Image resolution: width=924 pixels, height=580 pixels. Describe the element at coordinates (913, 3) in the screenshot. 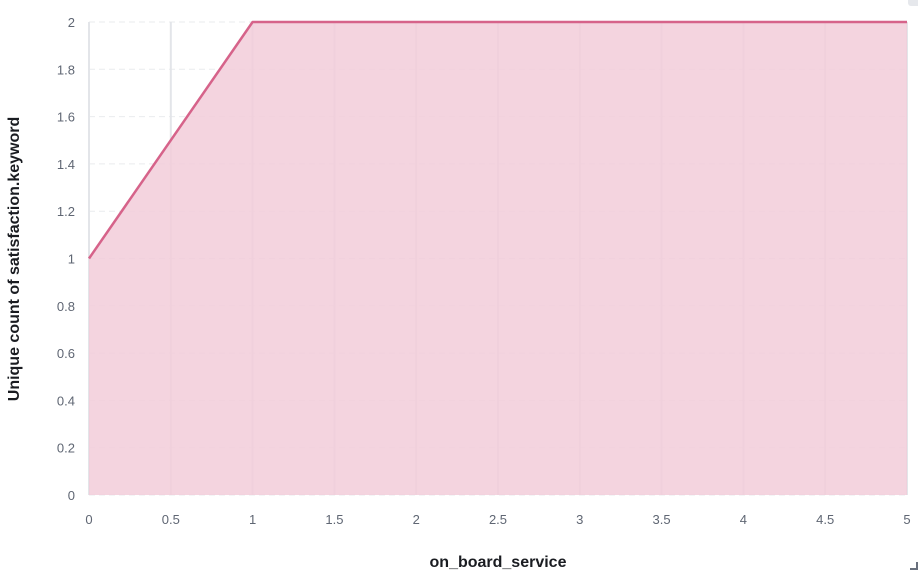

I see `panel-corner-tab` at that location.